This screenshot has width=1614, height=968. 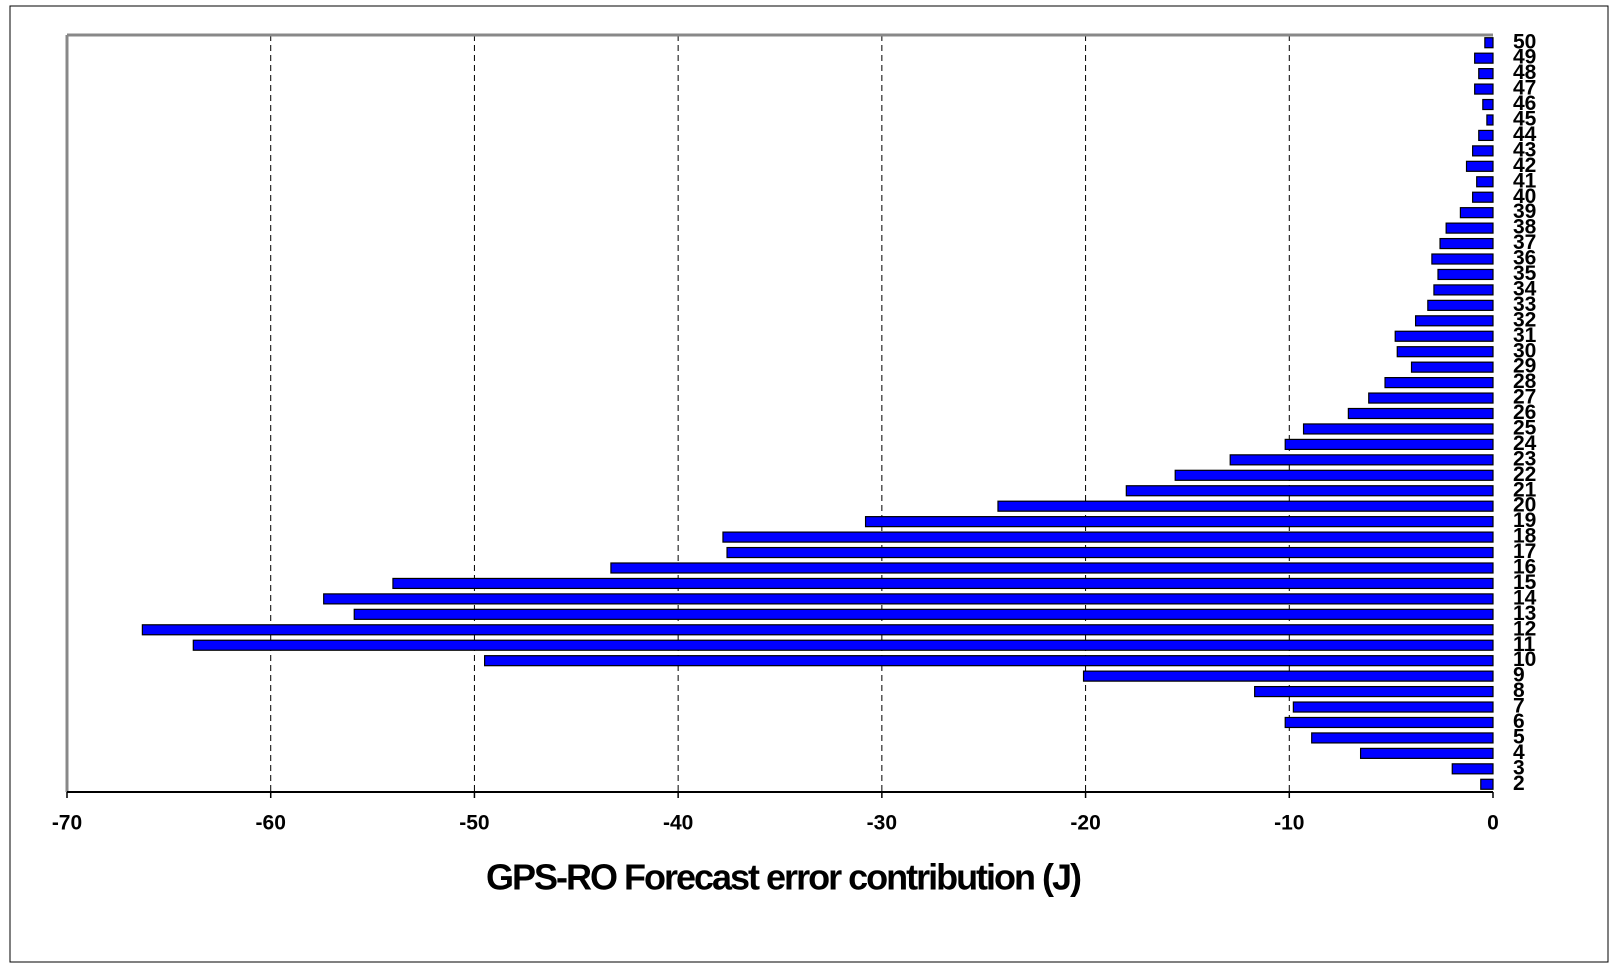 I want to click on y-tick-label: 3, so click(x=1519, y=767).